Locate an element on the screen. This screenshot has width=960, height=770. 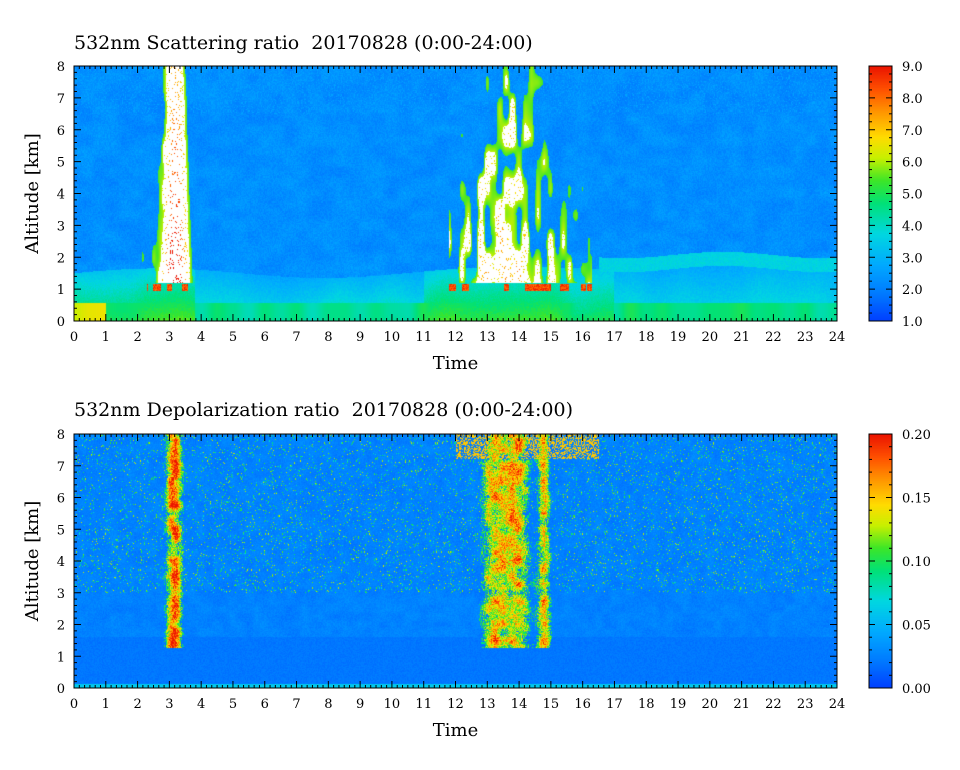
colorbar-ticks: 0.00 0.05 0.10 0.15 0.20 is located at coordinates (900, 562).